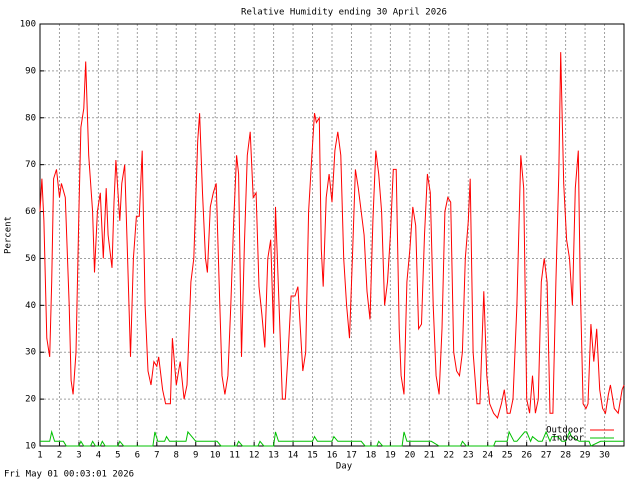 The width and height of the screenshot is (640, 480). I want to click on x-tick-label: 10, so click(215, 456).